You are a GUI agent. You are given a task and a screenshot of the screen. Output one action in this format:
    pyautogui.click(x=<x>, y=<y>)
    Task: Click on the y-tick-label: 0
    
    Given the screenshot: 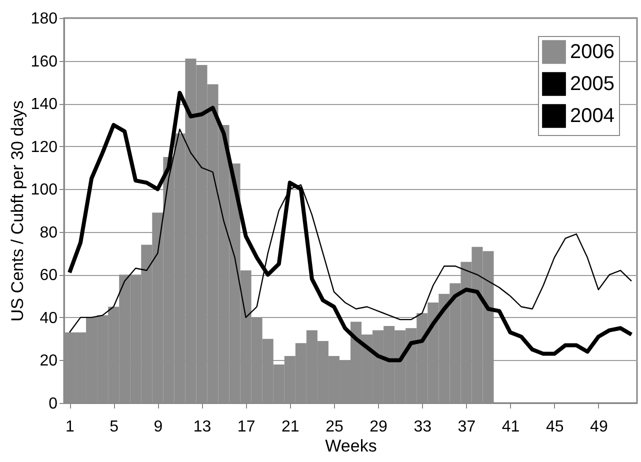 What is the action you would take?
    pyautogui.click(x=53, y=404)
    